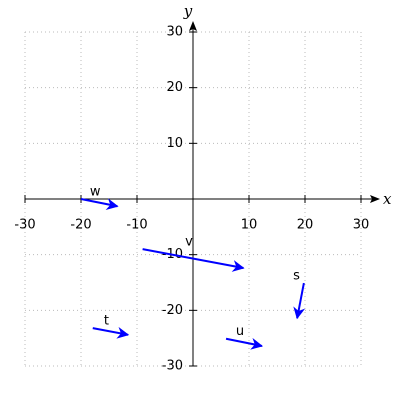 Image resolution: width=400 pixels, height=400 pixels. I want to click on vector-label: u, so click(240, 331).